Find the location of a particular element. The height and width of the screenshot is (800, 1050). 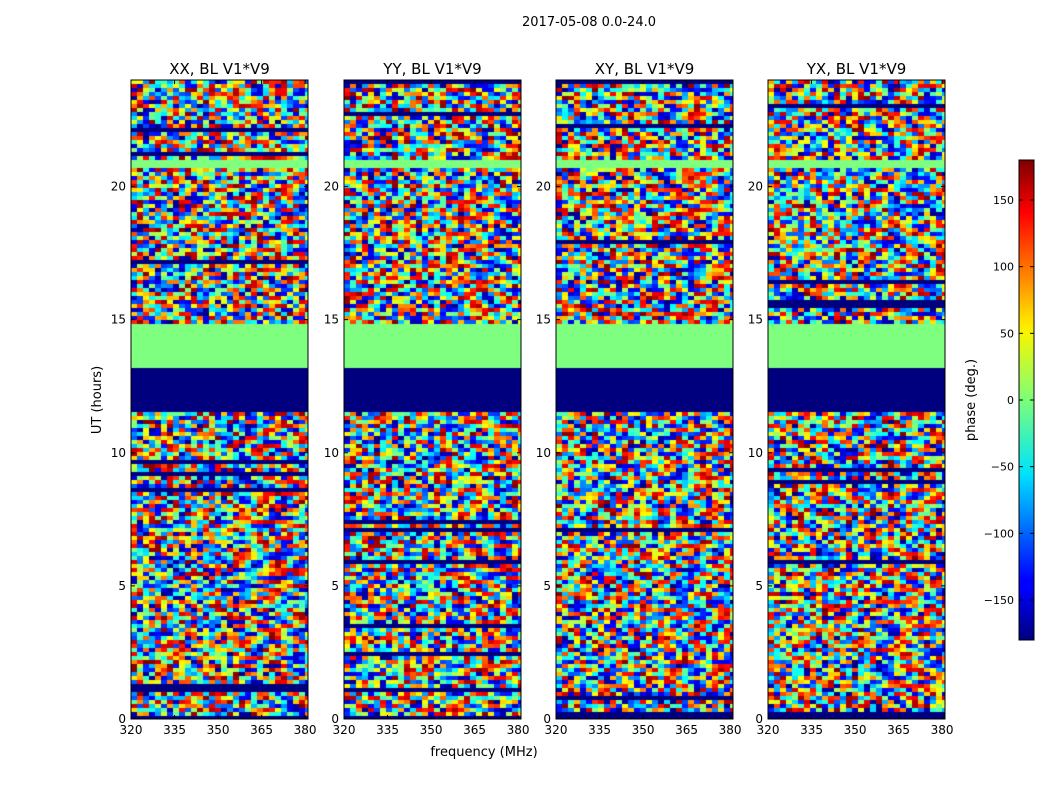

y-axis-label: UT (hours) is located at coordinates (97, 400).